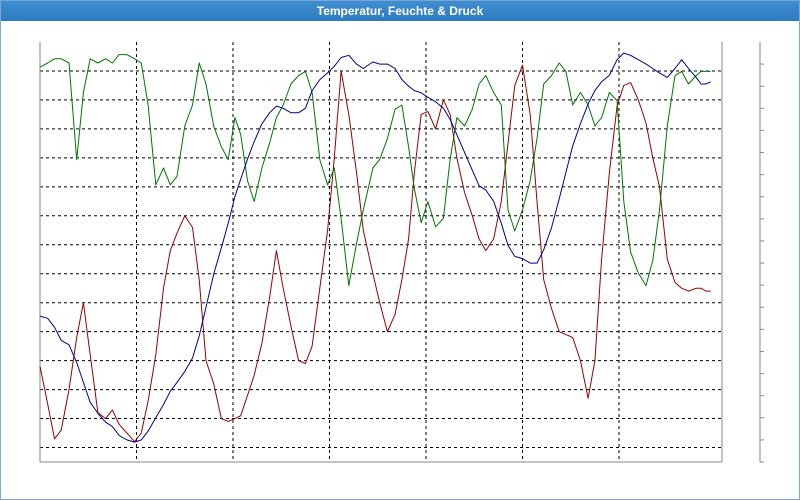  What do you see at coordinates (400, 11) in the screenshot?
I see `chart-title: Temperatur, Feuchte & Druck` at bounding box center [400, 11].